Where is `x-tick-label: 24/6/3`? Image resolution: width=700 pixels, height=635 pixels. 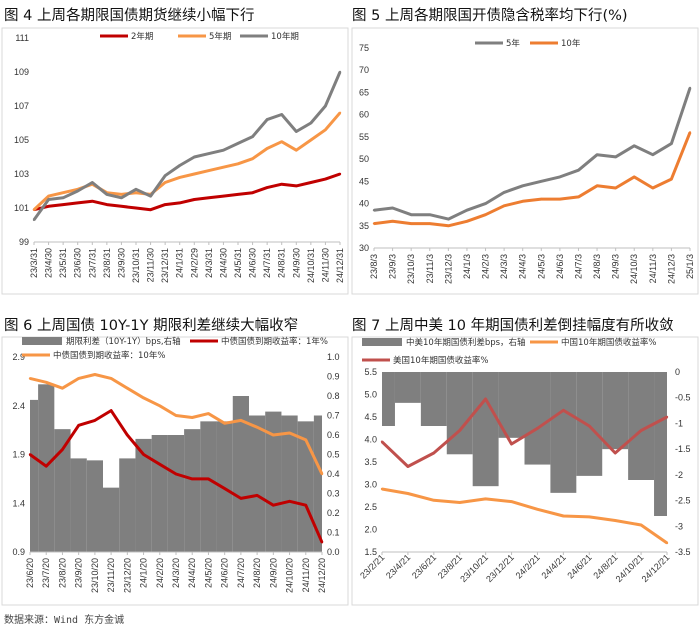 x-tick-label: 24/6/3 is located at coordinates (560, 266).